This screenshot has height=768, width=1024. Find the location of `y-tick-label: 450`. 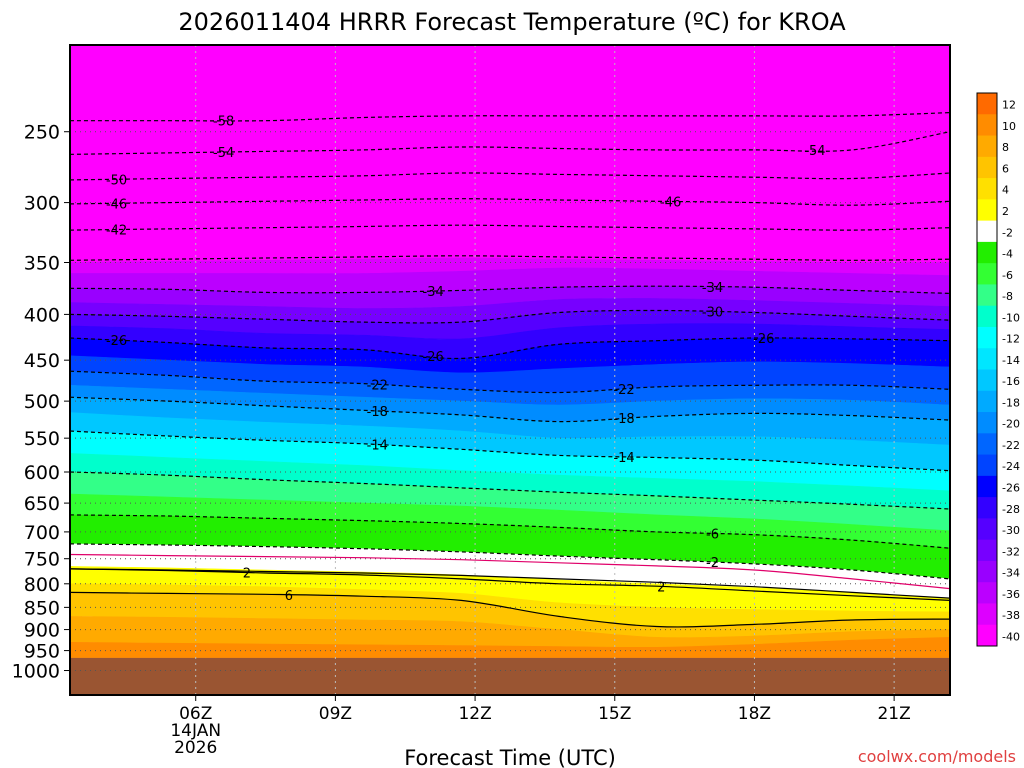

y-tick-label: 450 is located at coordinates (42, 361).